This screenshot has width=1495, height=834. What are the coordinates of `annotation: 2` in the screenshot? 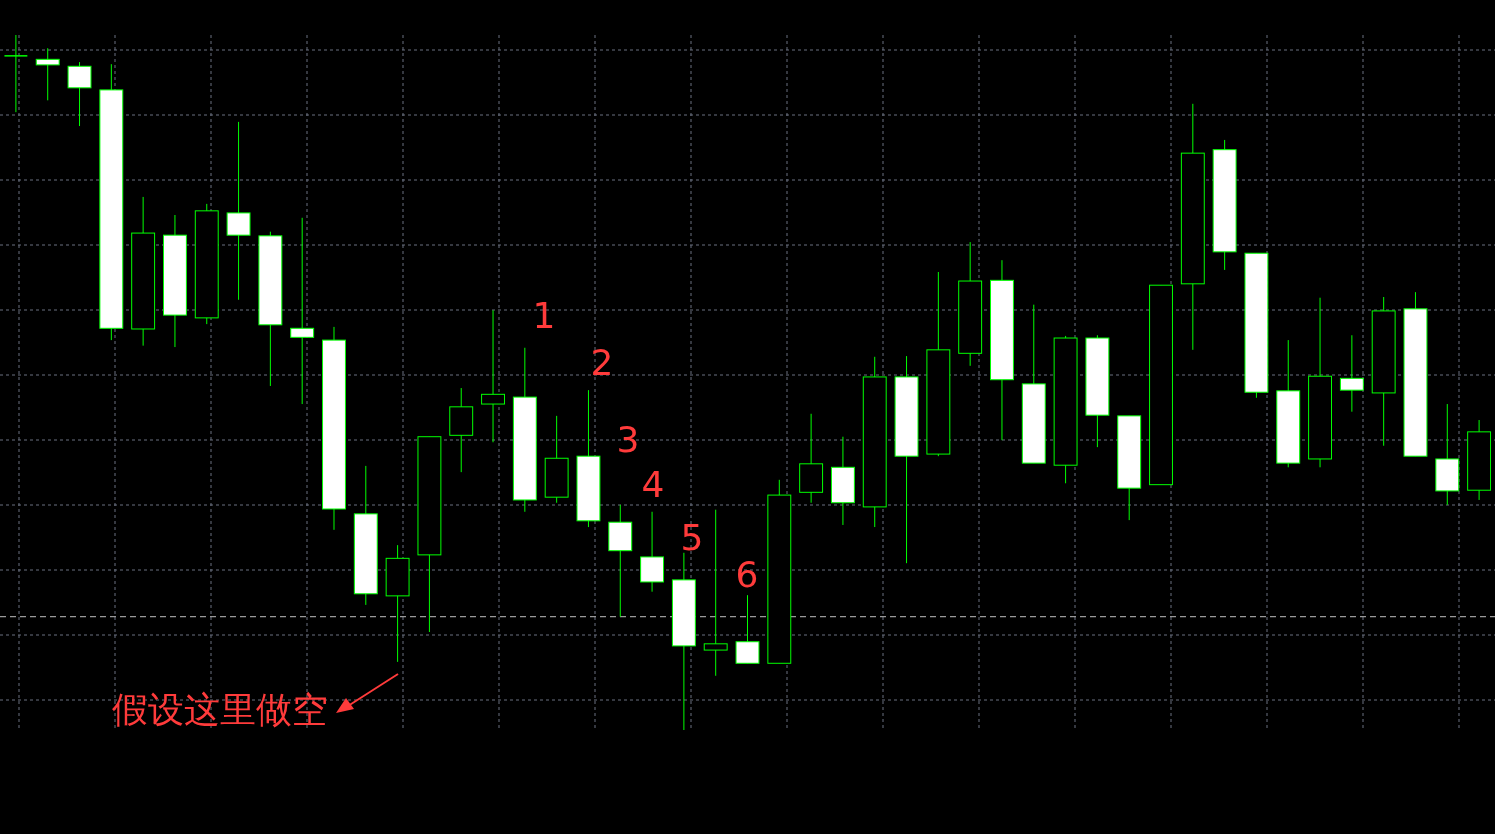 It's located at (602, 362).